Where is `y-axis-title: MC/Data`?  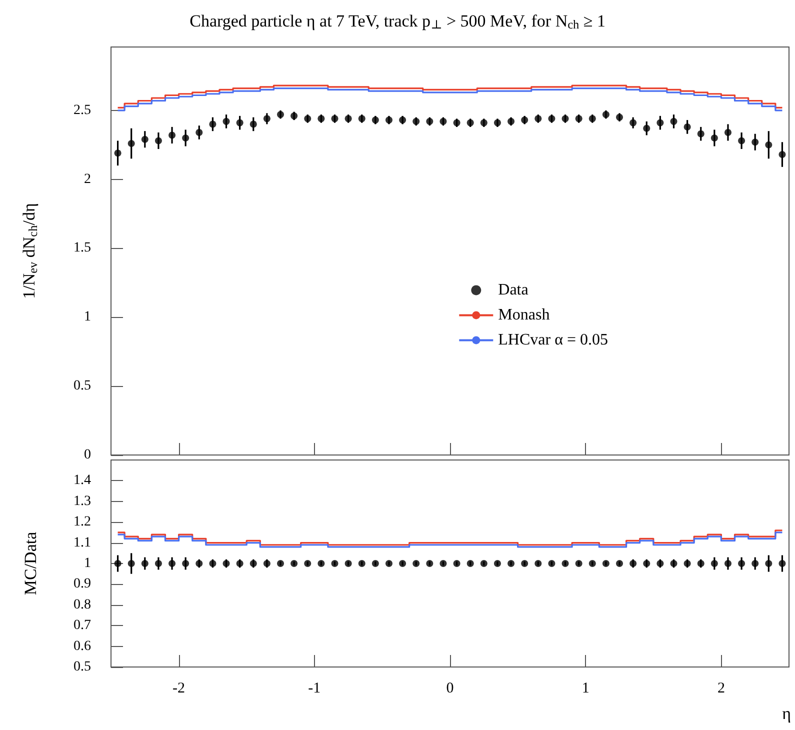
y-axis-title: MC/Data is located at coordinates (30, 563).